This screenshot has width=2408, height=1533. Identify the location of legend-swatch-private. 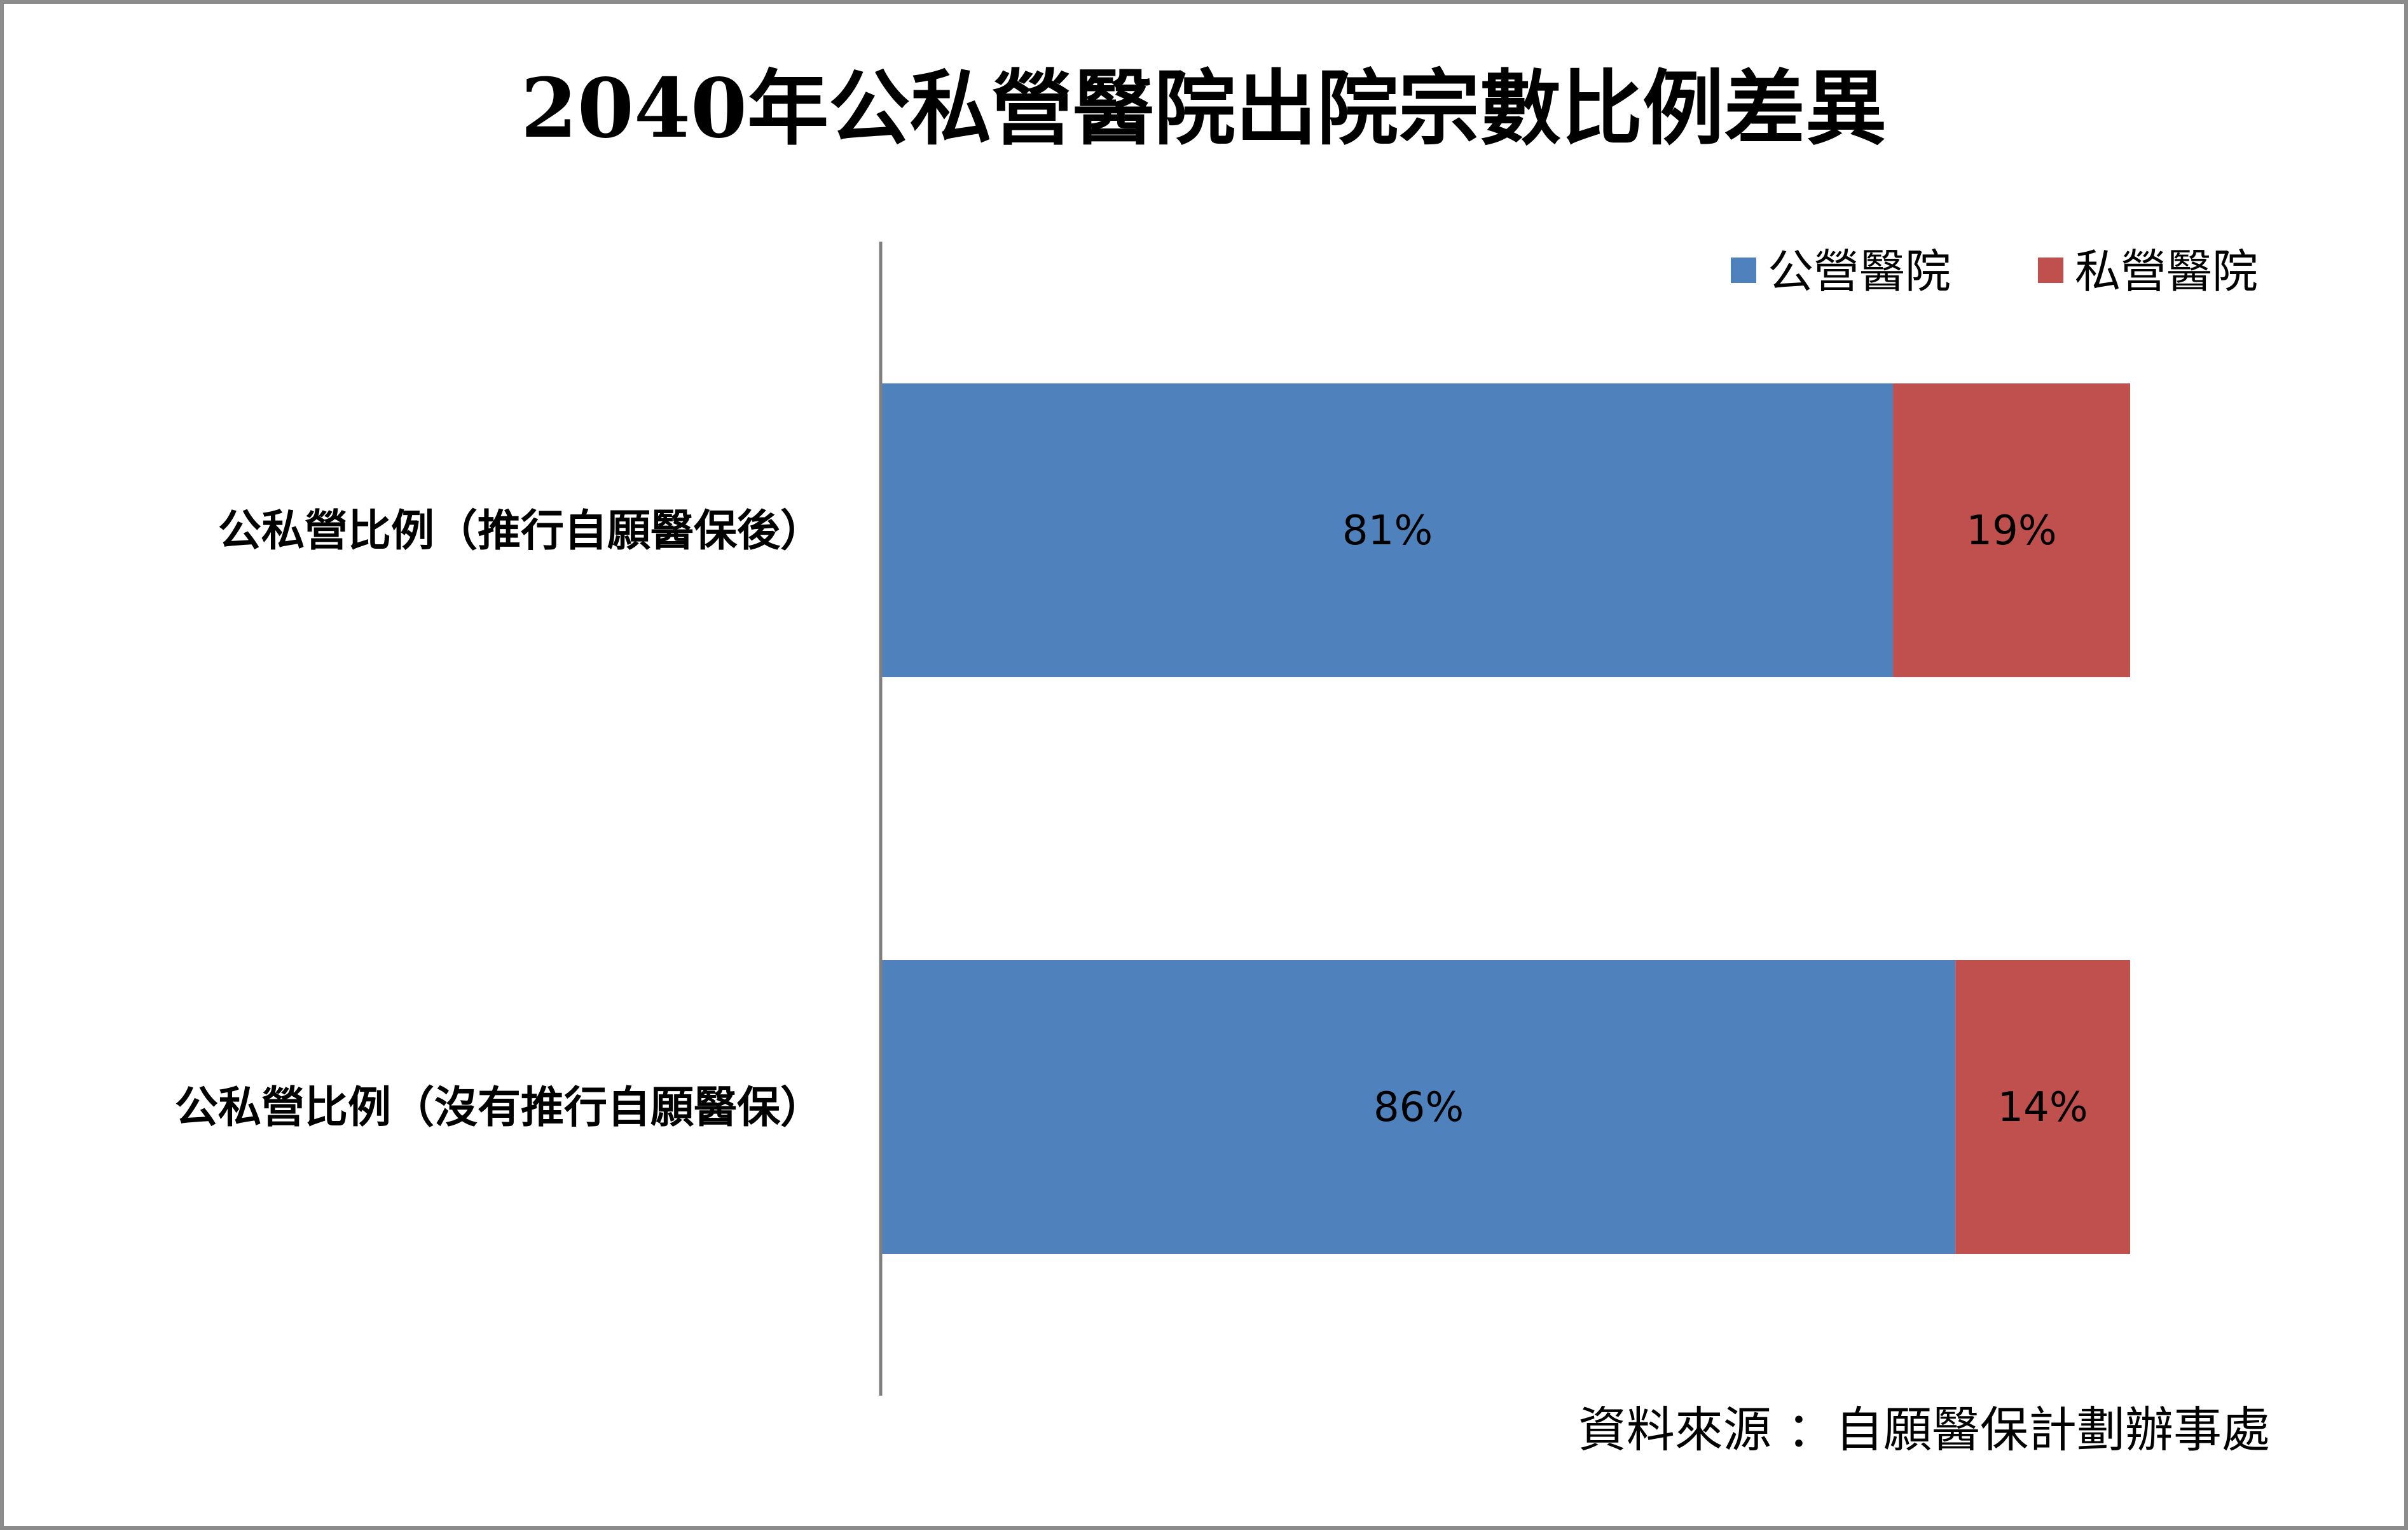
(2050, 270).